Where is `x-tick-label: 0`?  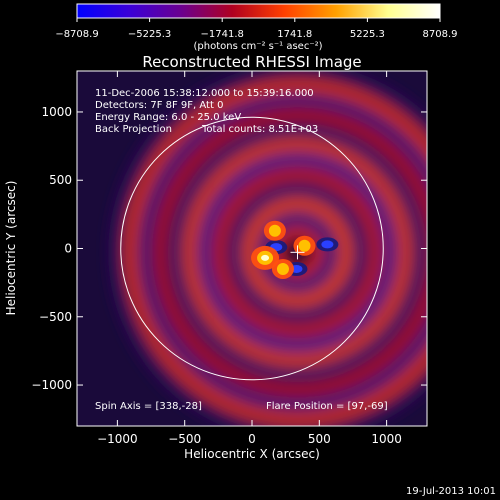 x-tick-label: 0 is located at coordinates (252, 439).